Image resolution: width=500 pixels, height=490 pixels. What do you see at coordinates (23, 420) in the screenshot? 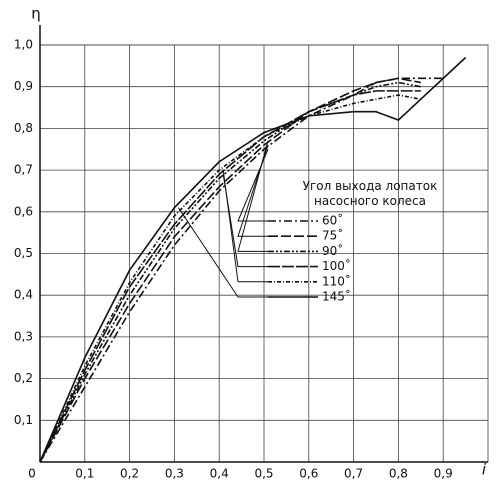
I see `y-tick-label: 0,1` at bounding box center [23, 420].